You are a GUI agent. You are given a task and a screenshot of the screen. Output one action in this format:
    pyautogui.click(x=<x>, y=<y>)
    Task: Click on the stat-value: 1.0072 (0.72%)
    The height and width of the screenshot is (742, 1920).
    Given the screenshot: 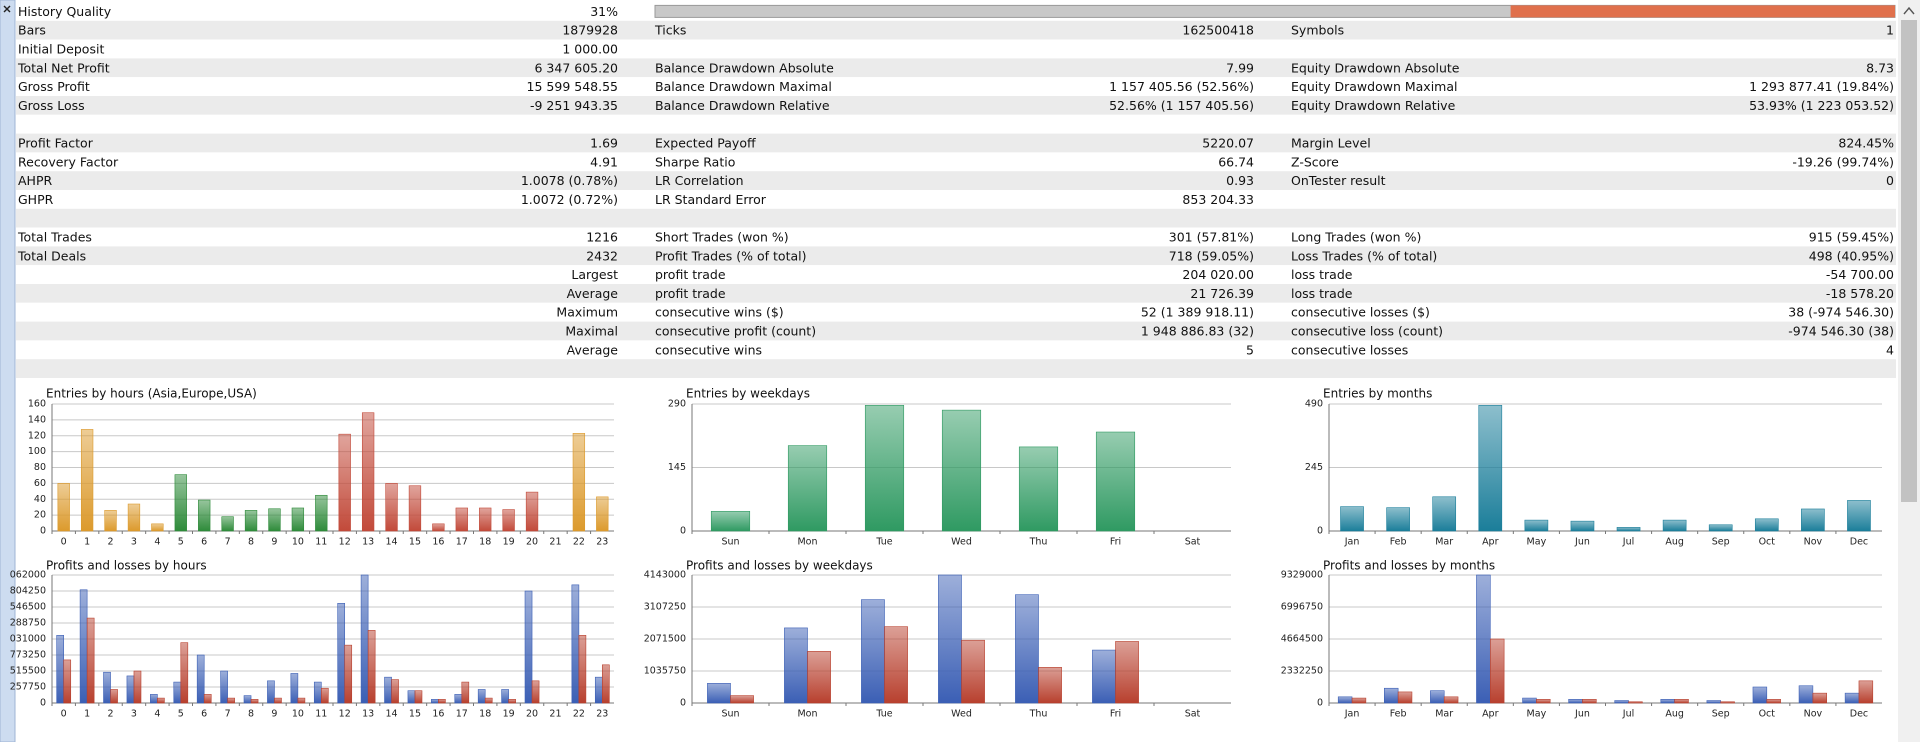 What is the action you would take?
    pyautogui.click(x=569, y=199)
    